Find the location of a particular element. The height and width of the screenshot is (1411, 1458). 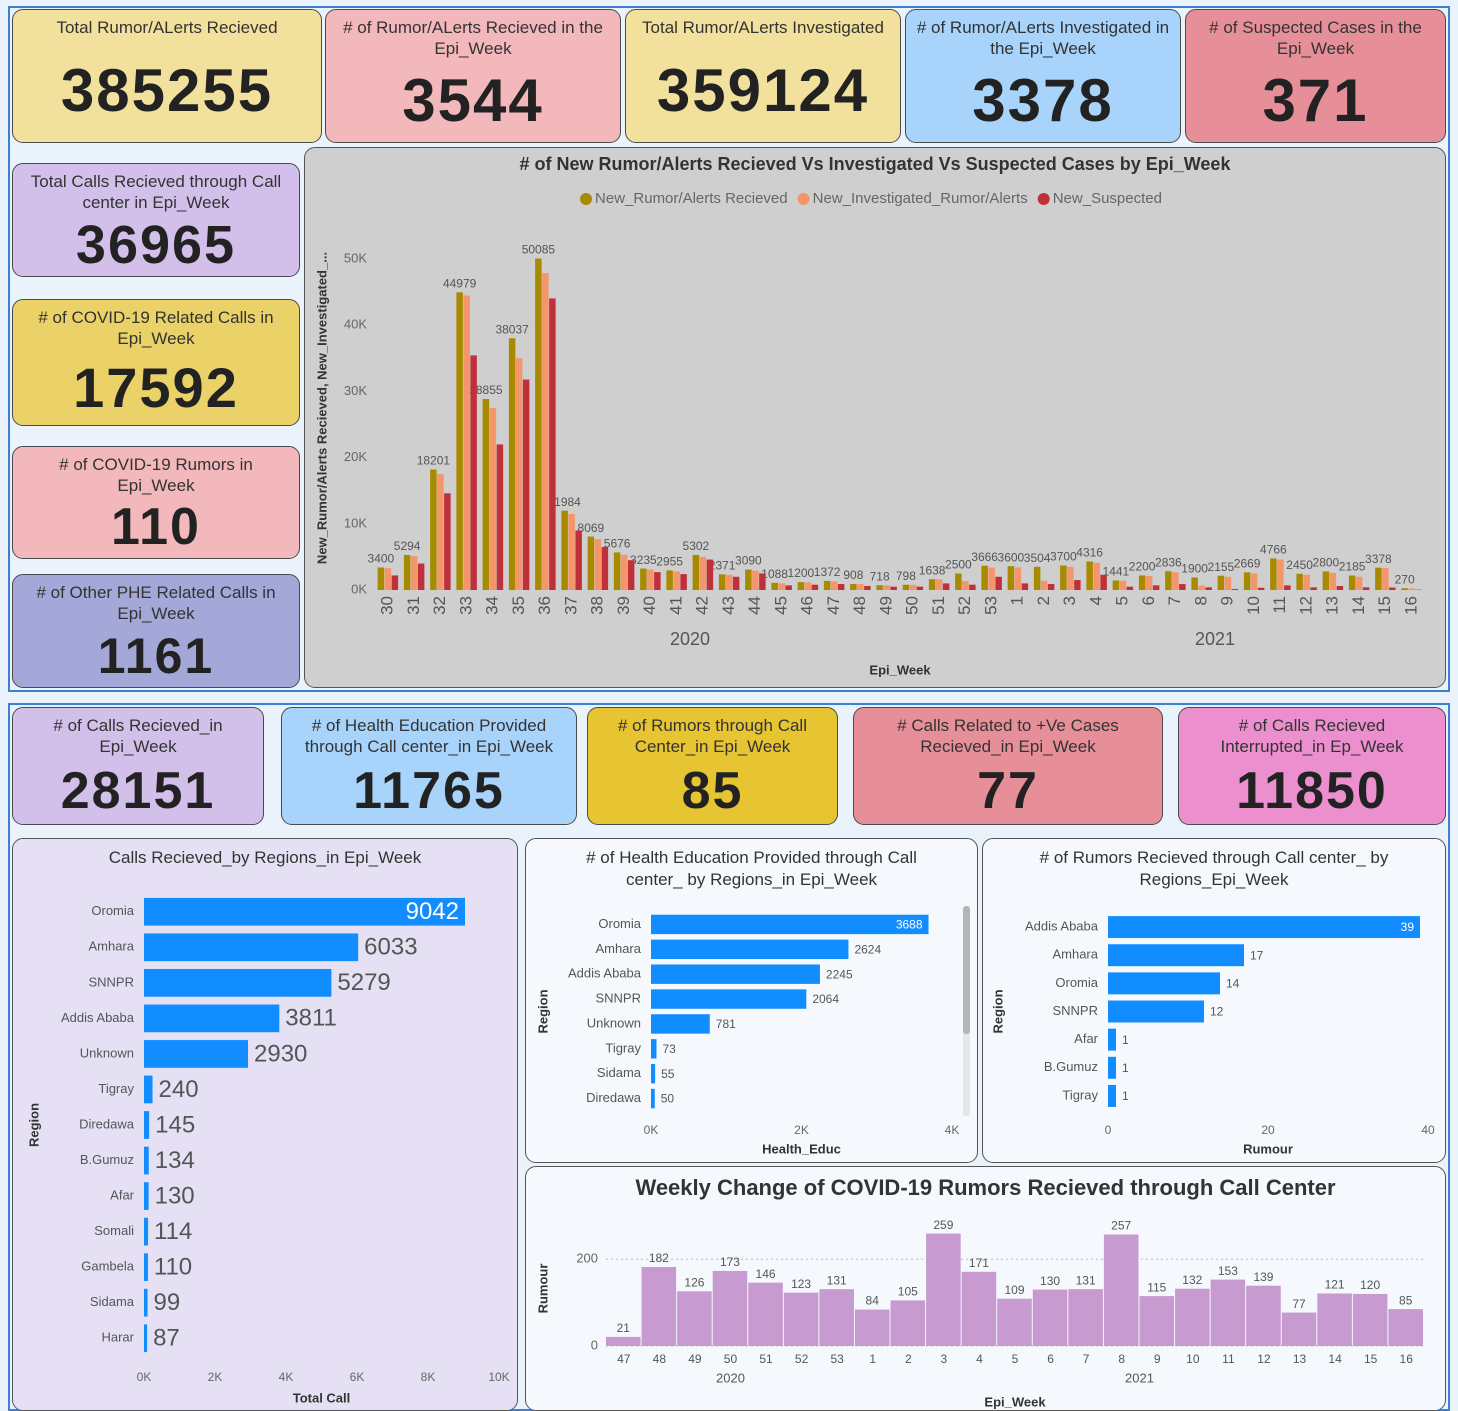

x-tick-label: 2 is located at coordinates (1043, 600).